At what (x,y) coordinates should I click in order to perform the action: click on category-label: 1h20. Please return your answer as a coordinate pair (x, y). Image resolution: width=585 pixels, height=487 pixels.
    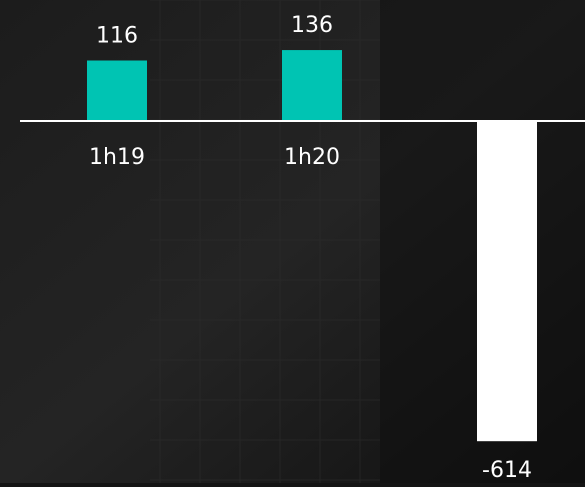
    Looking at the image, I should click on (312, 157).